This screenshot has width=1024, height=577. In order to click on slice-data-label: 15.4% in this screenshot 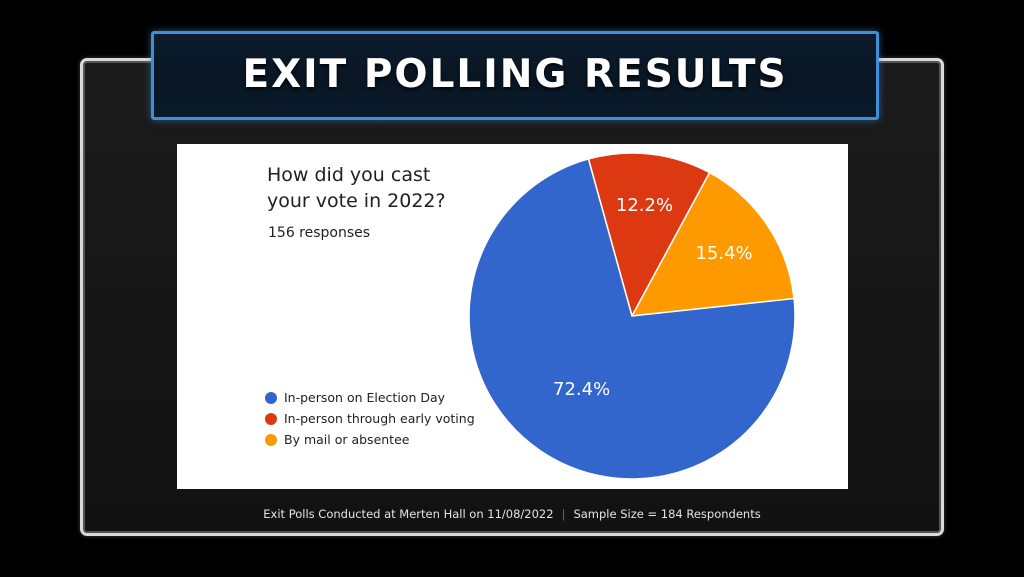, I will do `click(723, 253)`.